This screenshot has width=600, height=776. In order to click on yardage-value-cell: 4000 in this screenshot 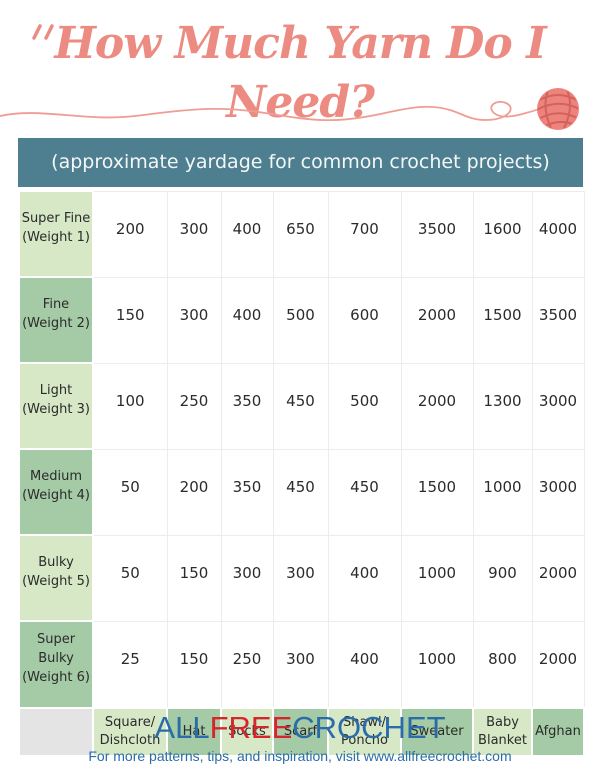, I will do `click(558, 234)`.